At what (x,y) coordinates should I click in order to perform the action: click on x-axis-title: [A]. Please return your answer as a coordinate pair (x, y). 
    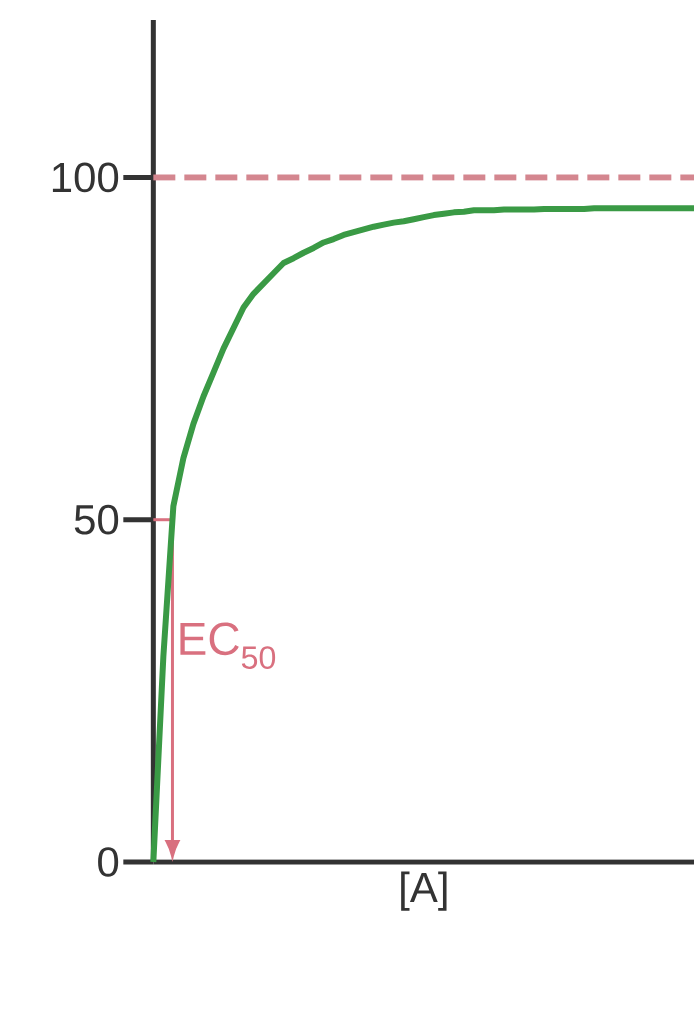
    Looking at the image, I should click on (424, 891).